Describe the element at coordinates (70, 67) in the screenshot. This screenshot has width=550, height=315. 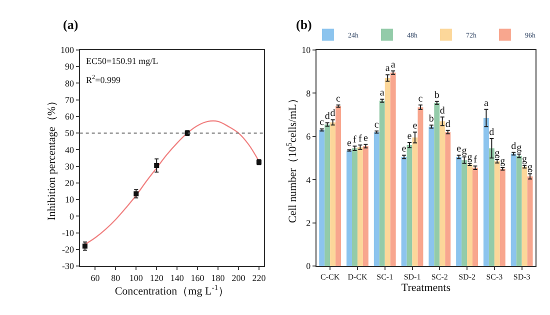
I see `y-tick-label: 90` at that location.